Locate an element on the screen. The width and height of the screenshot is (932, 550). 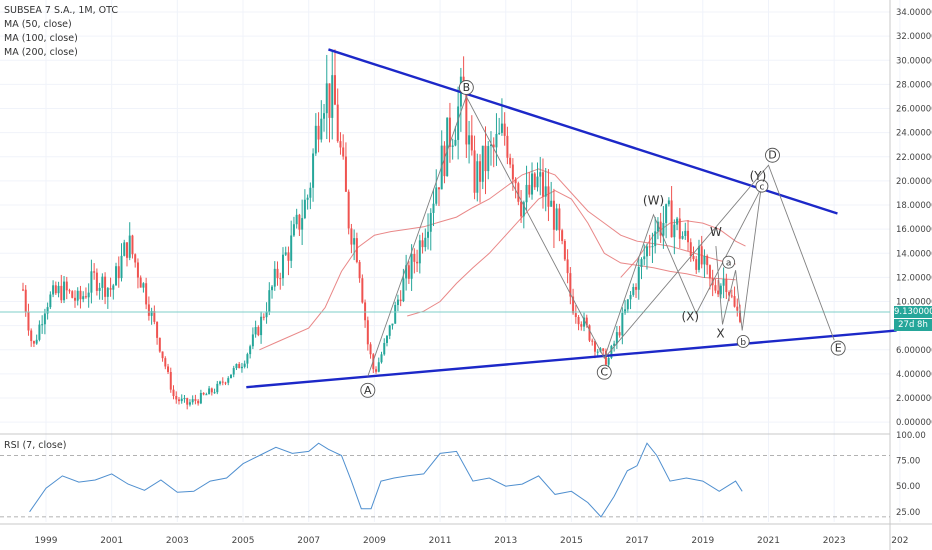
countdown-badge: 27d 8h is located at coordinates (913, 325).